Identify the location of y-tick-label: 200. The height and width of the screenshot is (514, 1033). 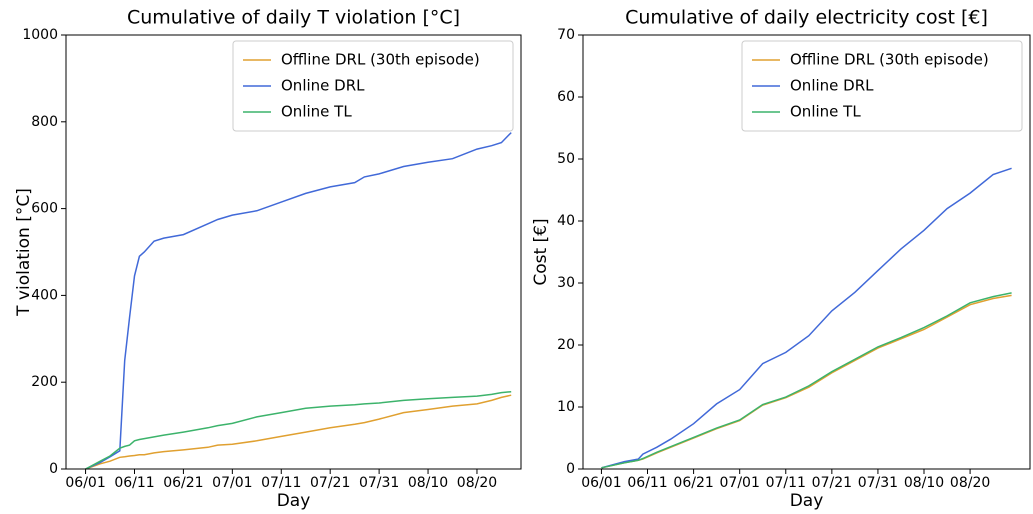
(44, 382).